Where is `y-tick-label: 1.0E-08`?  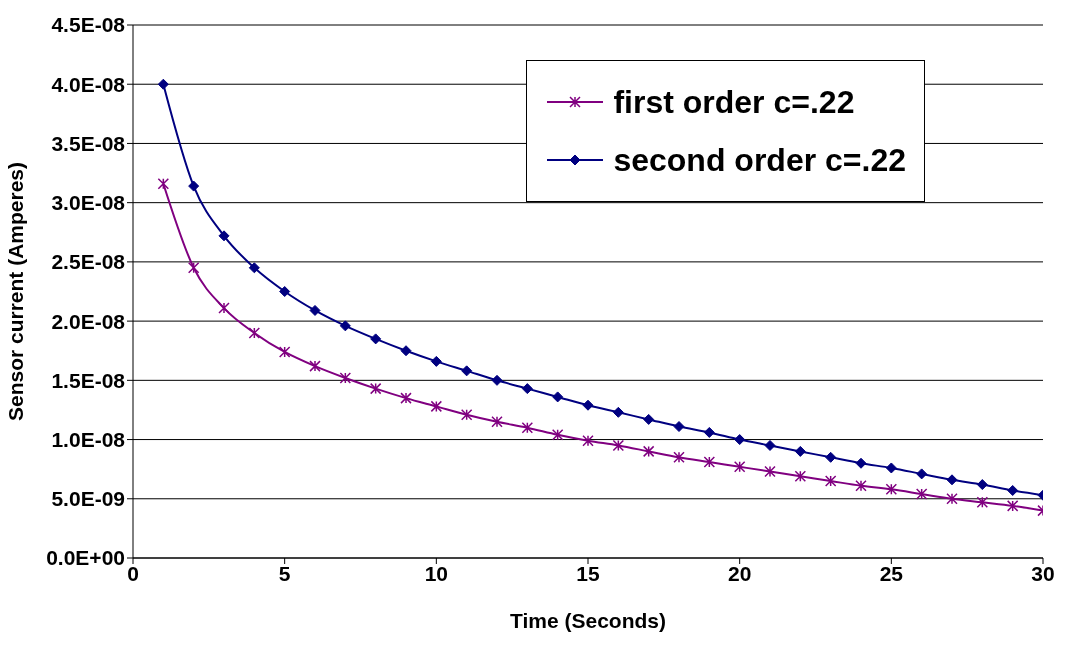
y-tick-label: 1.0E-08 is located at coordinates (88, 440).